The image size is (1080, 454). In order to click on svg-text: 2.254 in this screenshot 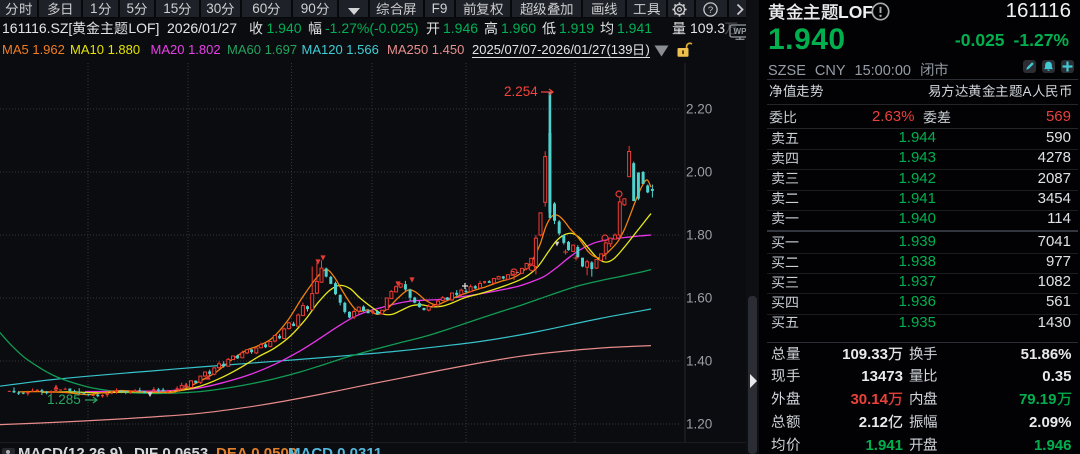, I will do `click(521, 91)`.